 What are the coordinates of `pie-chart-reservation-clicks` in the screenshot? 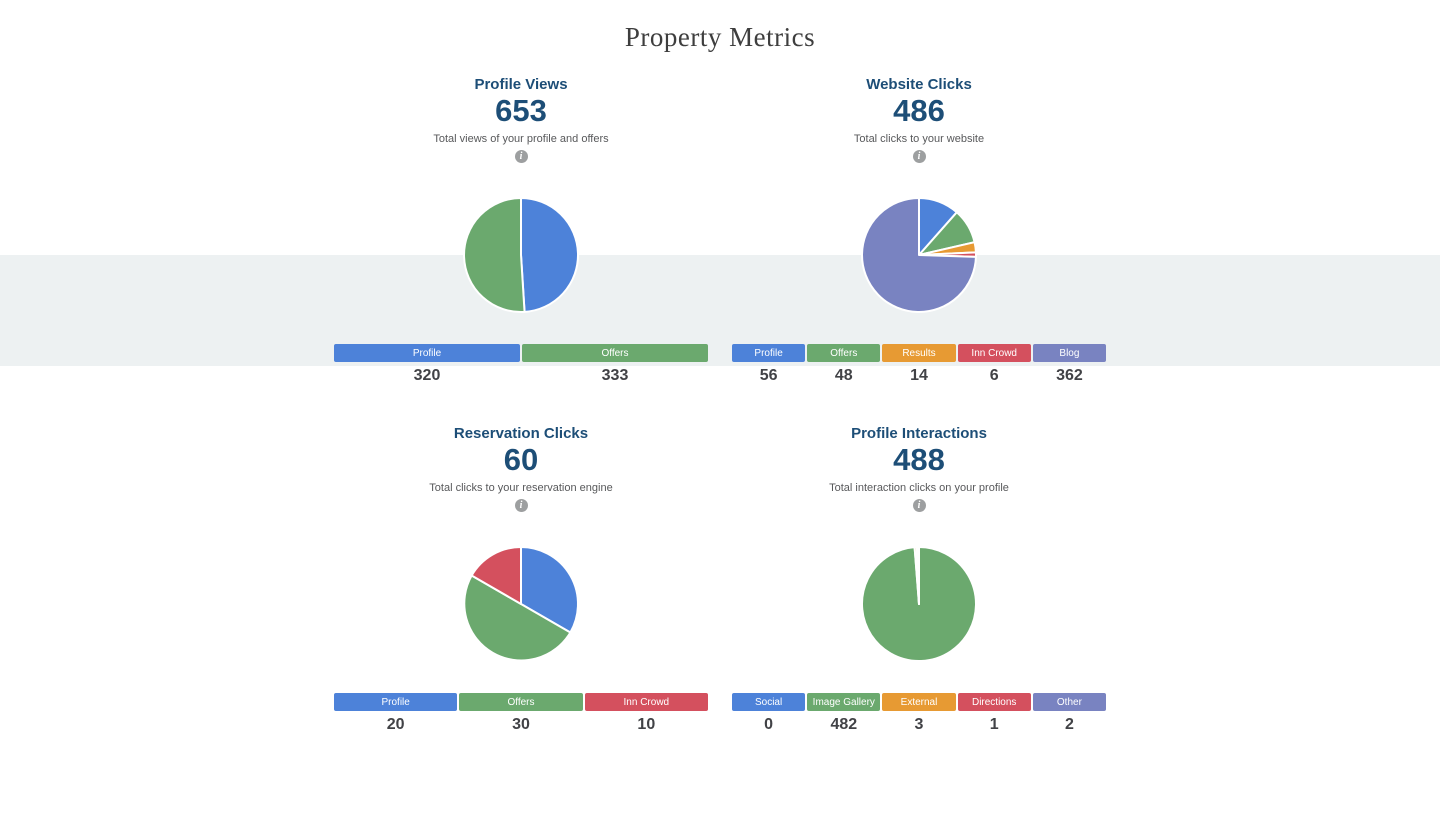 It's located at (521, 604).